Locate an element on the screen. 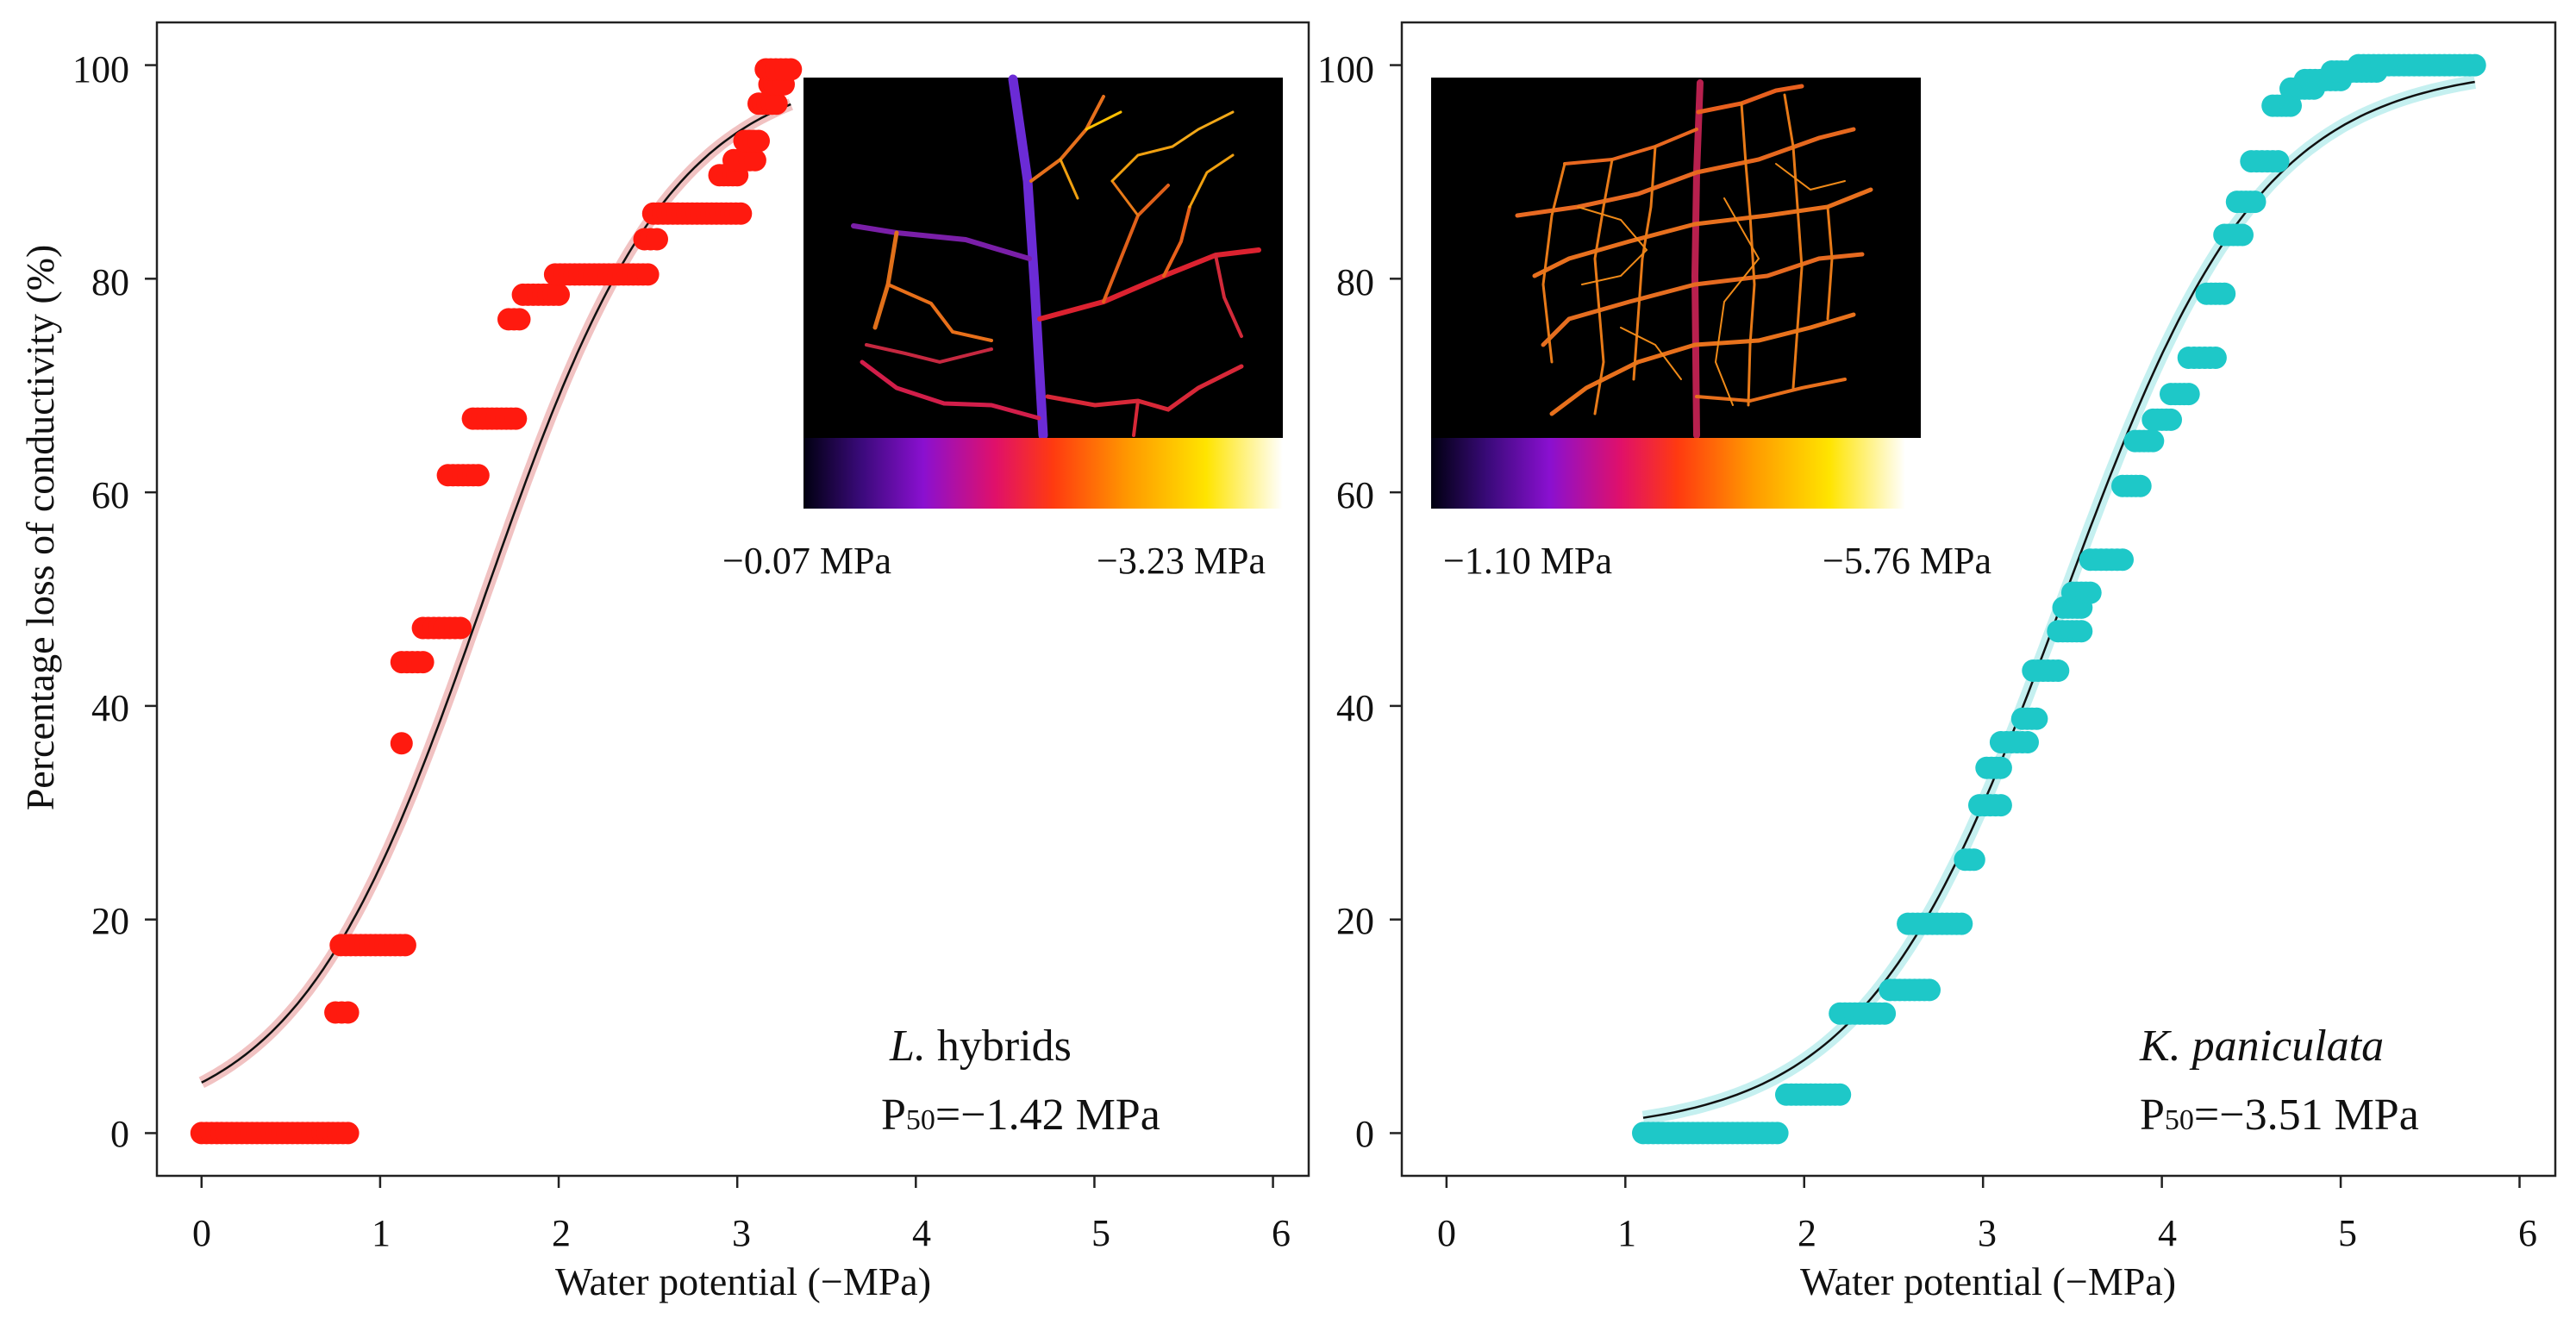 The image size is (2576, 1331). left-xtick-label: 3 is located at coordinates (741, 1233).